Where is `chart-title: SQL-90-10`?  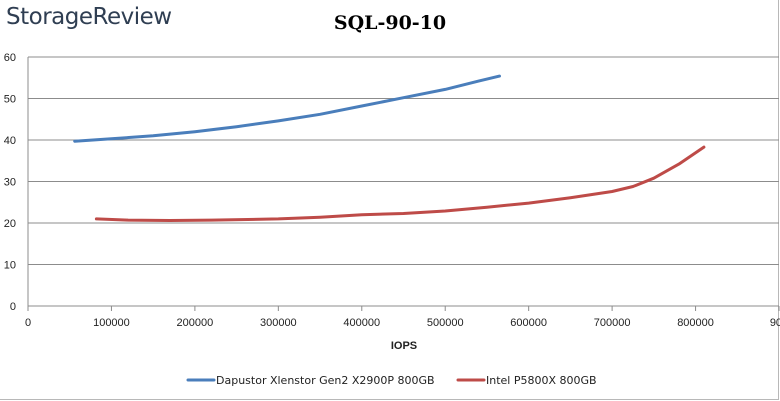
chart-title: SQL-90-10 is located at coordinates (390, 23).